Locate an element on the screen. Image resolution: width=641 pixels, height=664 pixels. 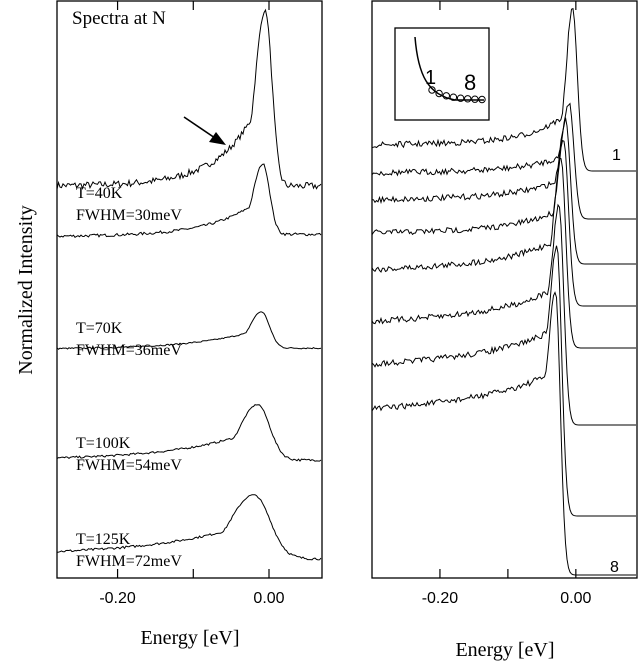
inset: 1 8 is located at coordinates (442, 74).